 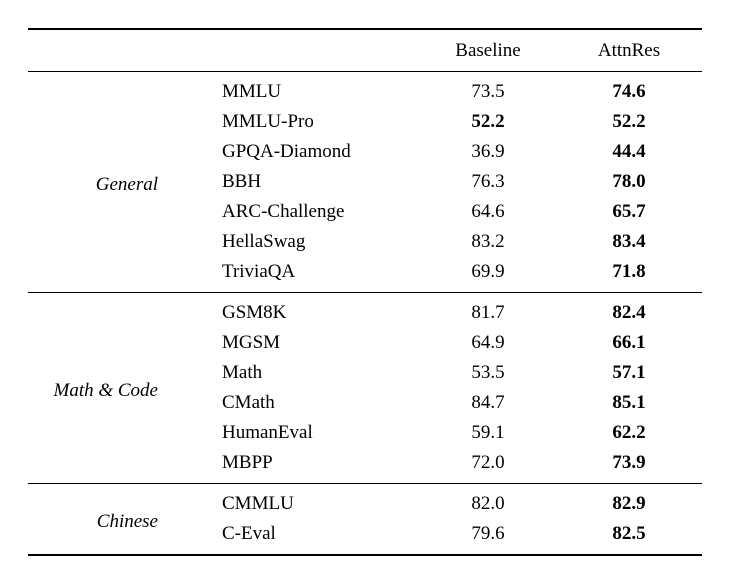 What do you see at coordinates (286, 151) in the screenshot?
I see `benchmark-name: GPQA-Diamond` at bounding box center [286, 151].